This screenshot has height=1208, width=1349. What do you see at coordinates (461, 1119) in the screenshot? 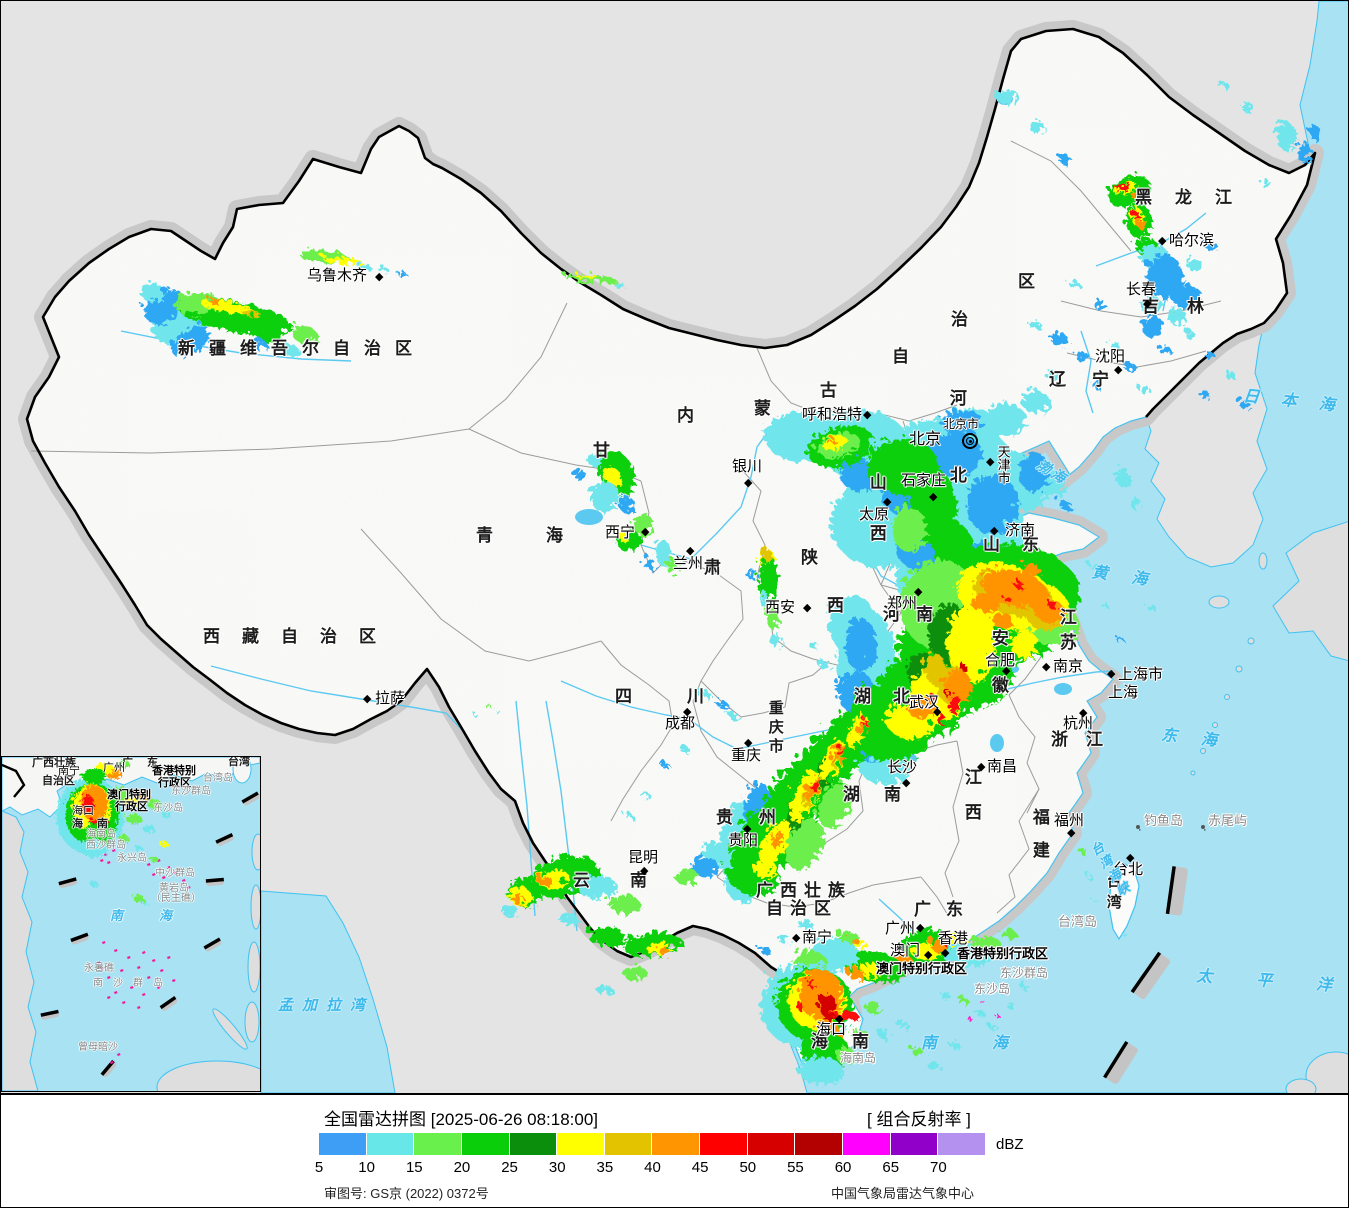
I see `map-title: 全国雷达拼图 [2025-06-26 08:18:00]` at bounding box center [461, 1119].